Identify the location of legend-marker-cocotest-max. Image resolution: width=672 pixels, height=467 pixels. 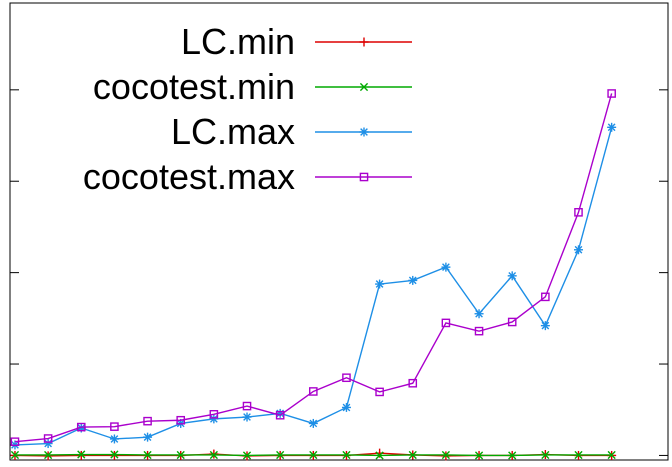
(364, 177).